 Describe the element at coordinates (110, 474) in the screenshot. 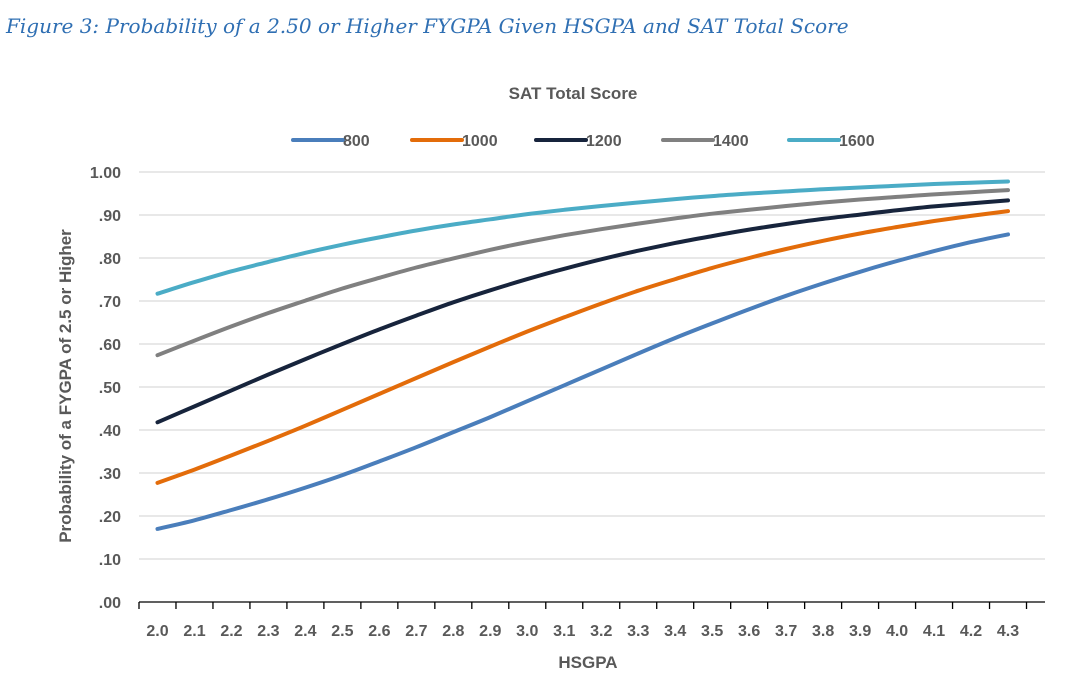

I see `y-tick-label: .30` at that location.